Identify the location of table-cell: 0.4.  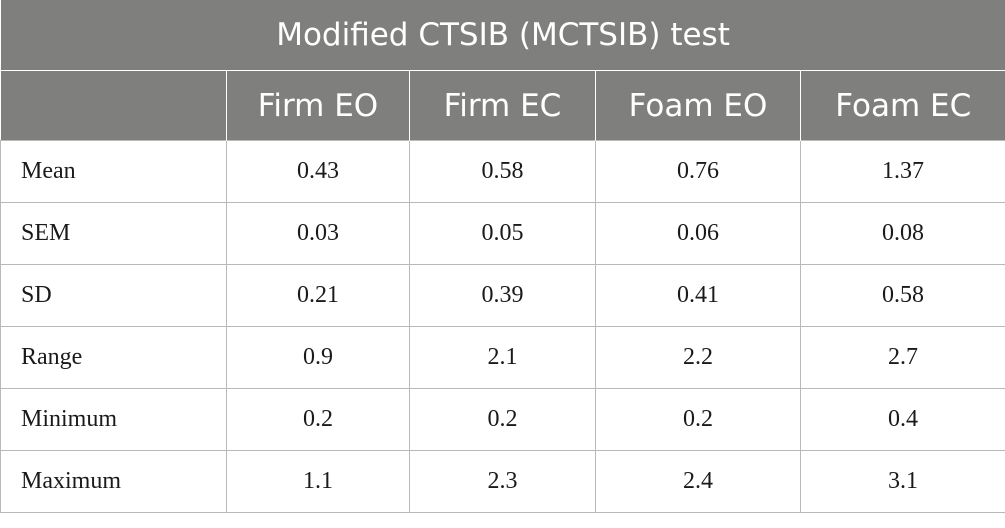
(902, 419).